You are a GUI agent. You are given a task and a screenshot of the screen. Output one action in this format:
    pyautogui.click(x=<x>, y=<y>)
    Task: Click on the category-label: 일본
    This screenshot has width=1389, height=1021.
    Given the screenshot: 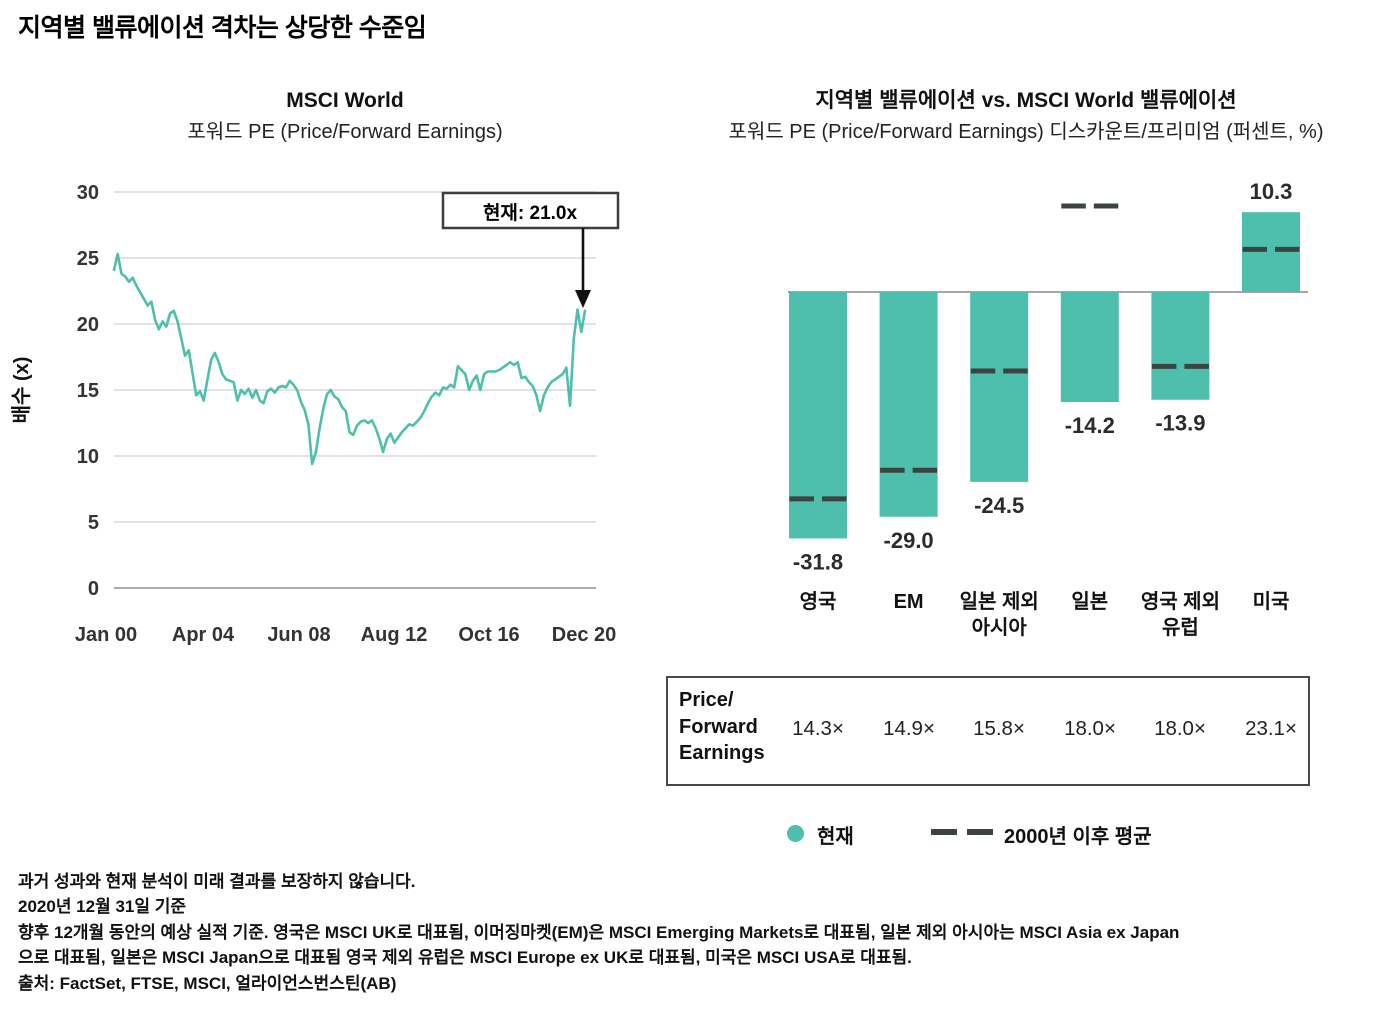 What is the action you would take?
    pyautogui.click(x=1089, y=601)
    